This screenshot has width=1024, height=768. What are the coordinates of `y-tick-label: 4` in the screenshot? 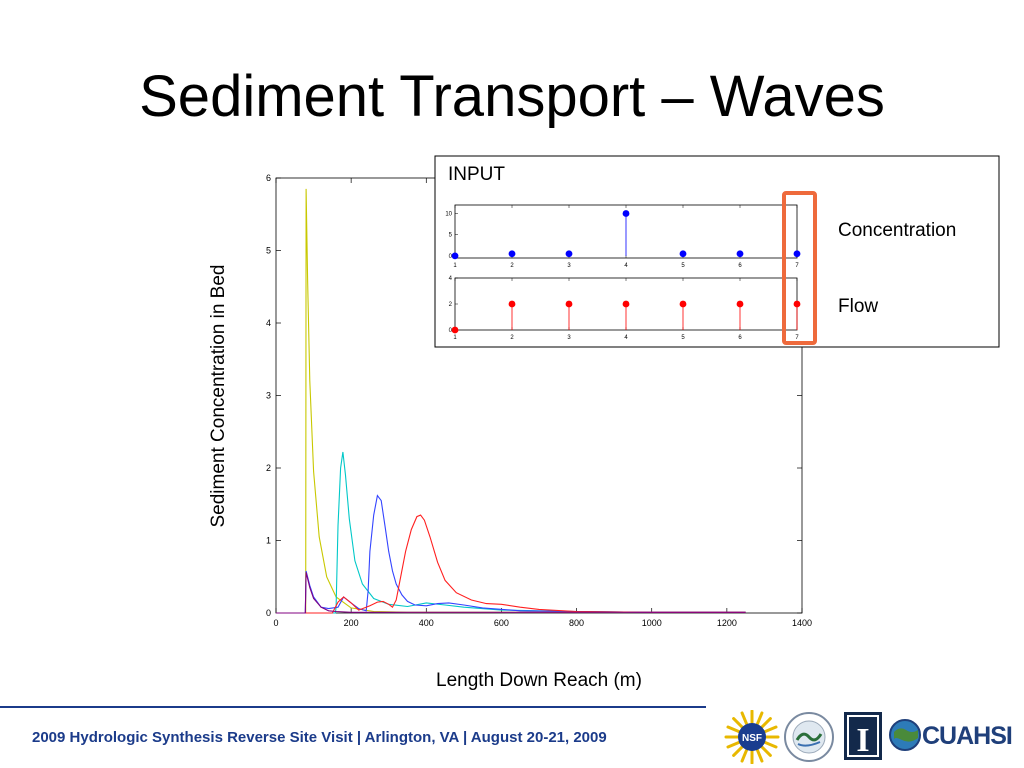 It's located at (268, 323).